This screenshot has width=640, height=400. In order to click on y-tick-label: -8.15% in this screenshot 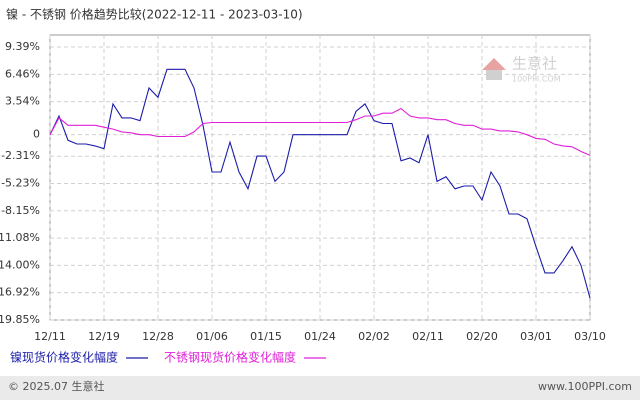, I will do `click(20, 210)`.